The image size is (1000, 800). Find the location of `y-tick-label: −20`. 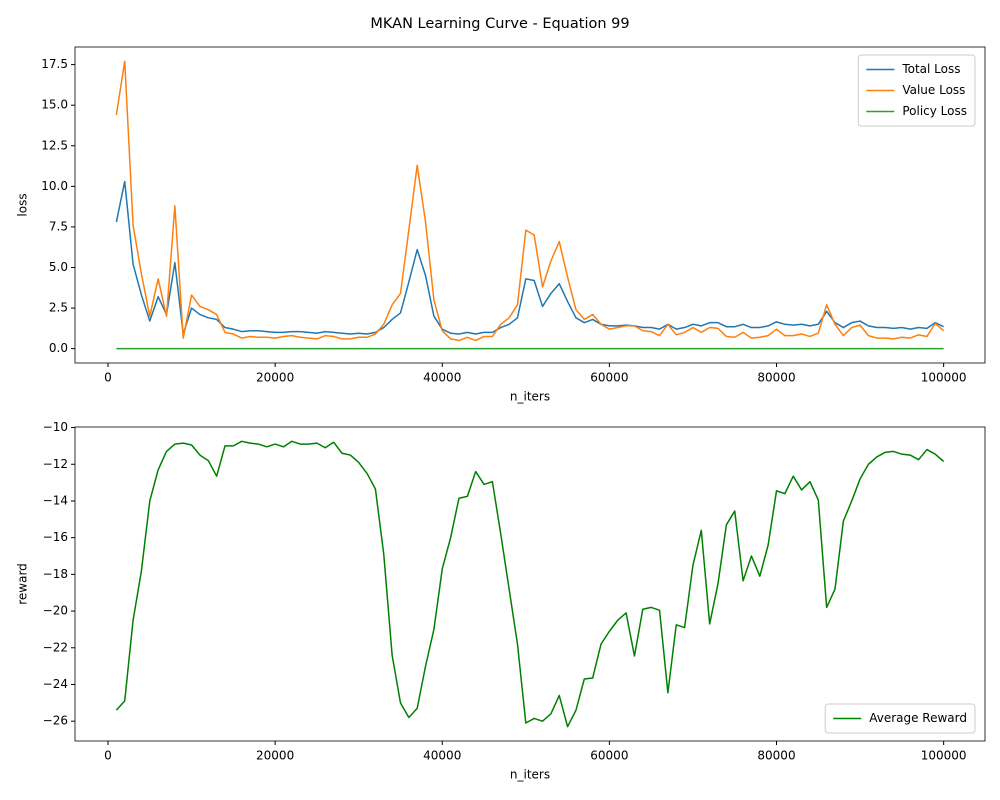

y-tick-label: −20 is located at coordinates (55, 611).